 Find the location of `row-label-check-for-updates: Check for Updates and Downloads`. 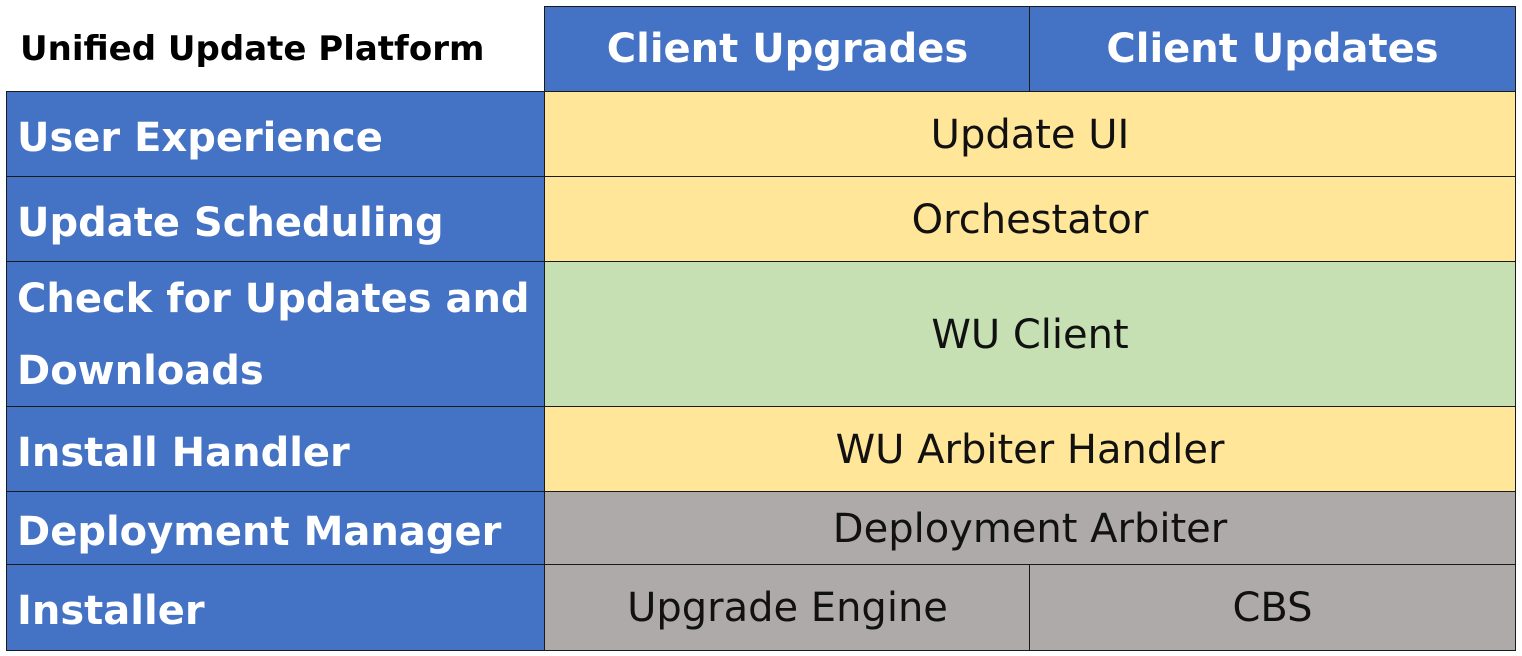

row-label-check-for-updates: Check for Updates and Downloads is located at coordinates (276, 334).